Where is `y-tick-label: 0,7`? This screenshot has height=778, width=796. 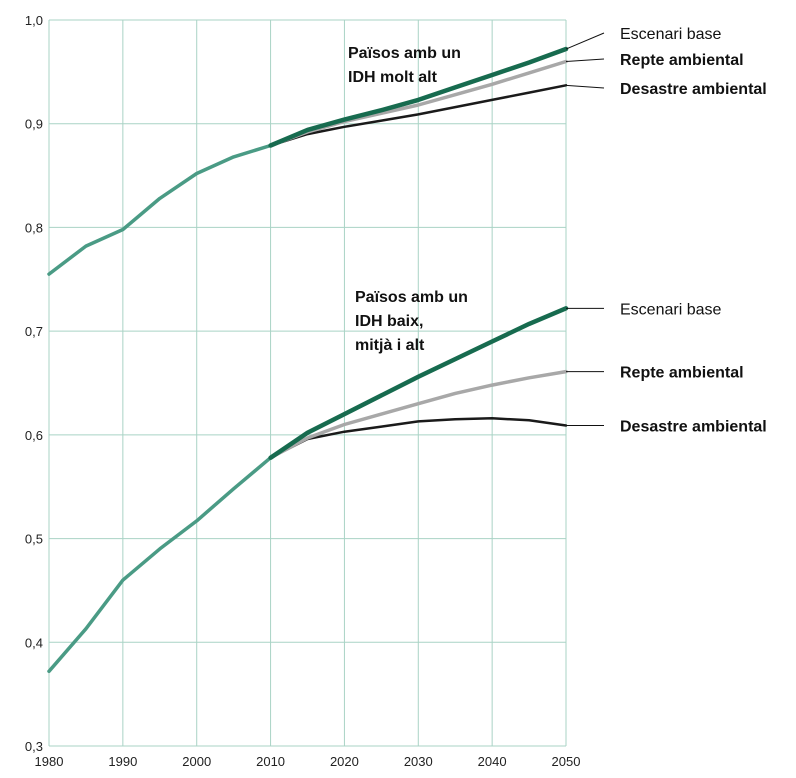 y-tick-label: 0,7 is located at coordinates (34, 331).